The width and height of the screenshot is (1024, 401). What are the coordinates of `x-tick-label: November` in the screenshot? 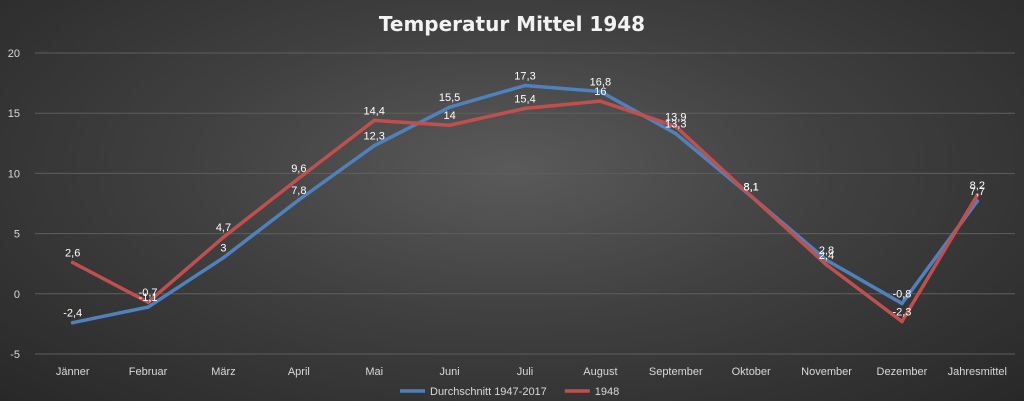 It's located at (826, 372).